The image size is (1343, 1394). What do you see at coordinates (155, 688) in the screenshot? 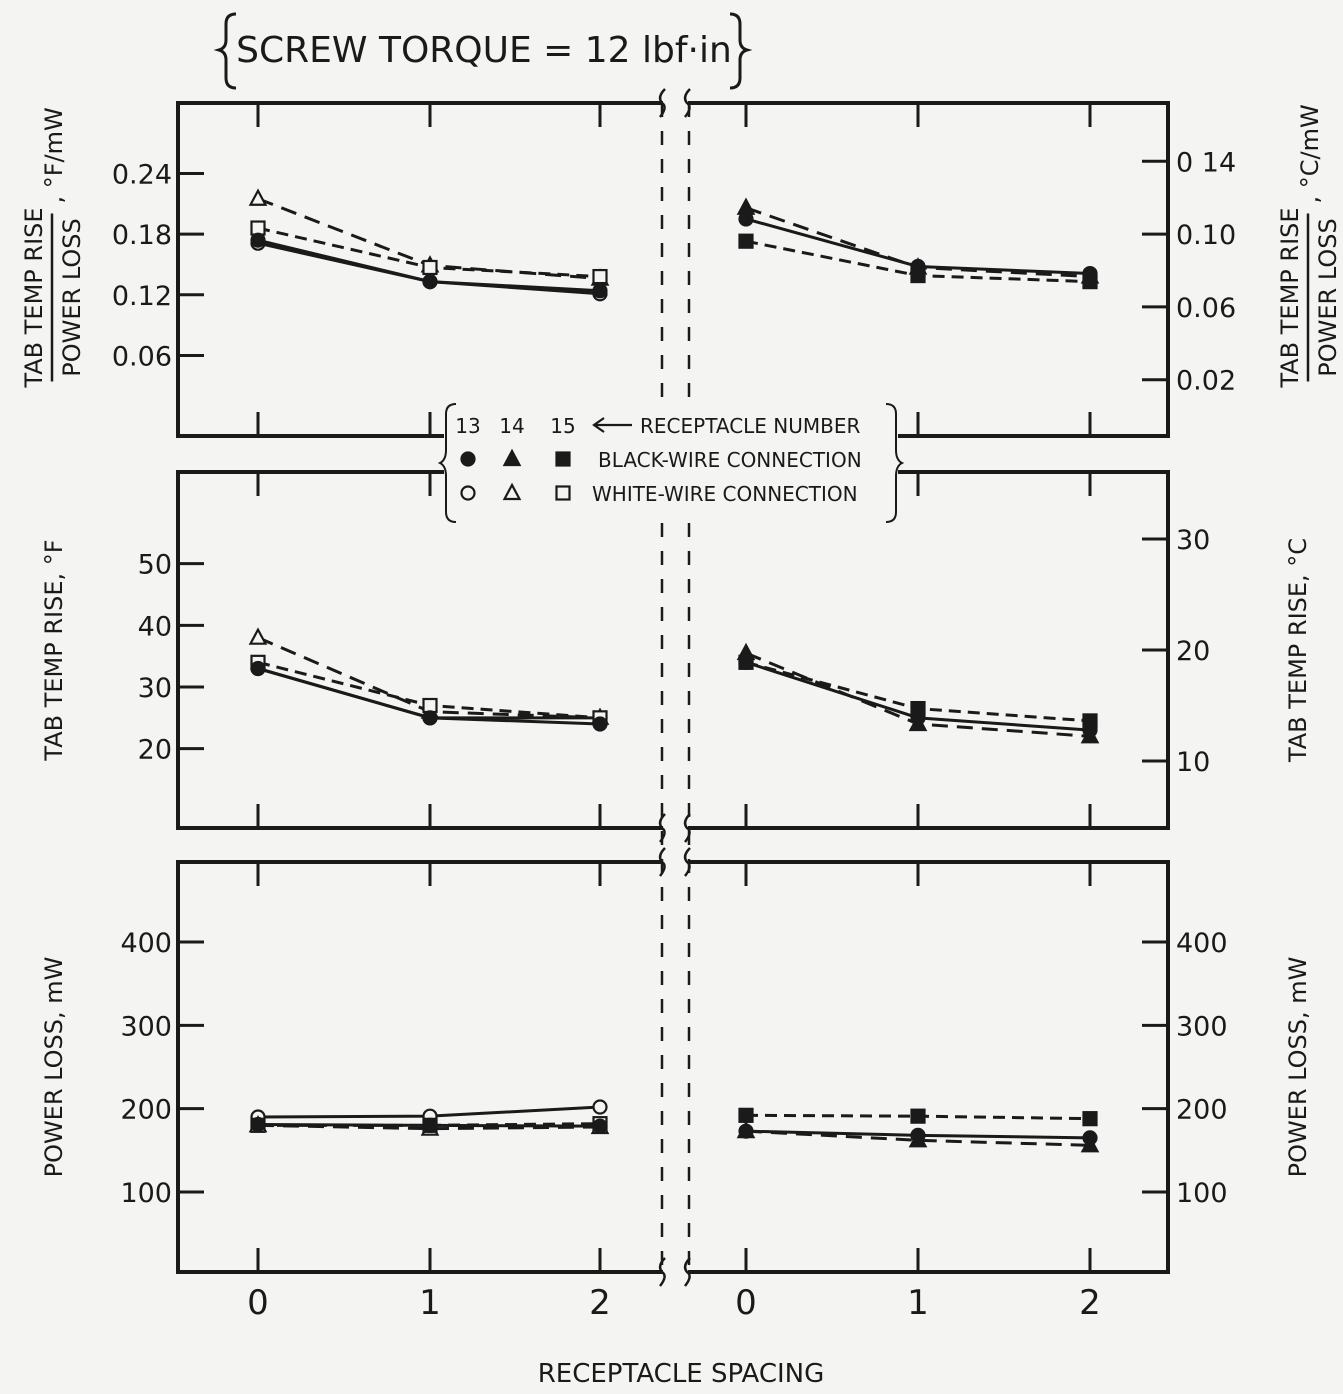
I see `y-tick-label-left: 30` at bounding box center [155, 688].